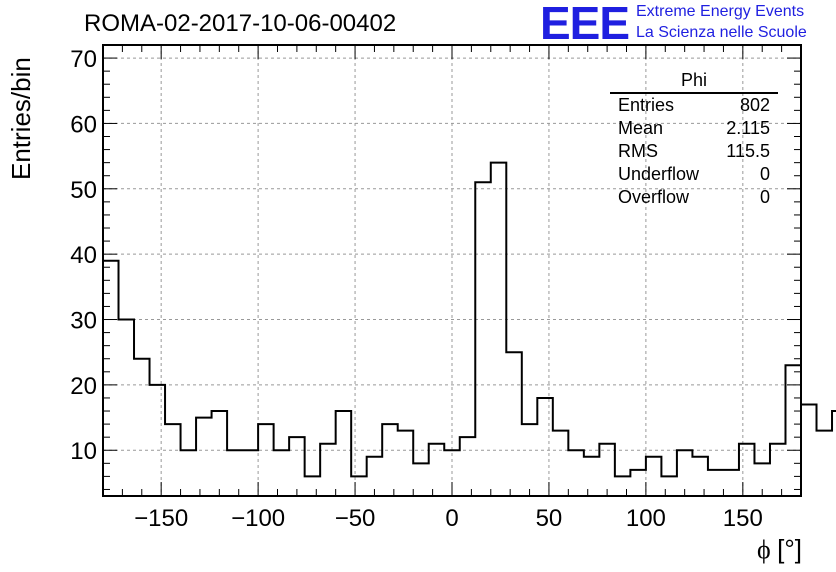 The image size is (836, 572). I want to click on y-tick-label: 30, so click(83, 321).